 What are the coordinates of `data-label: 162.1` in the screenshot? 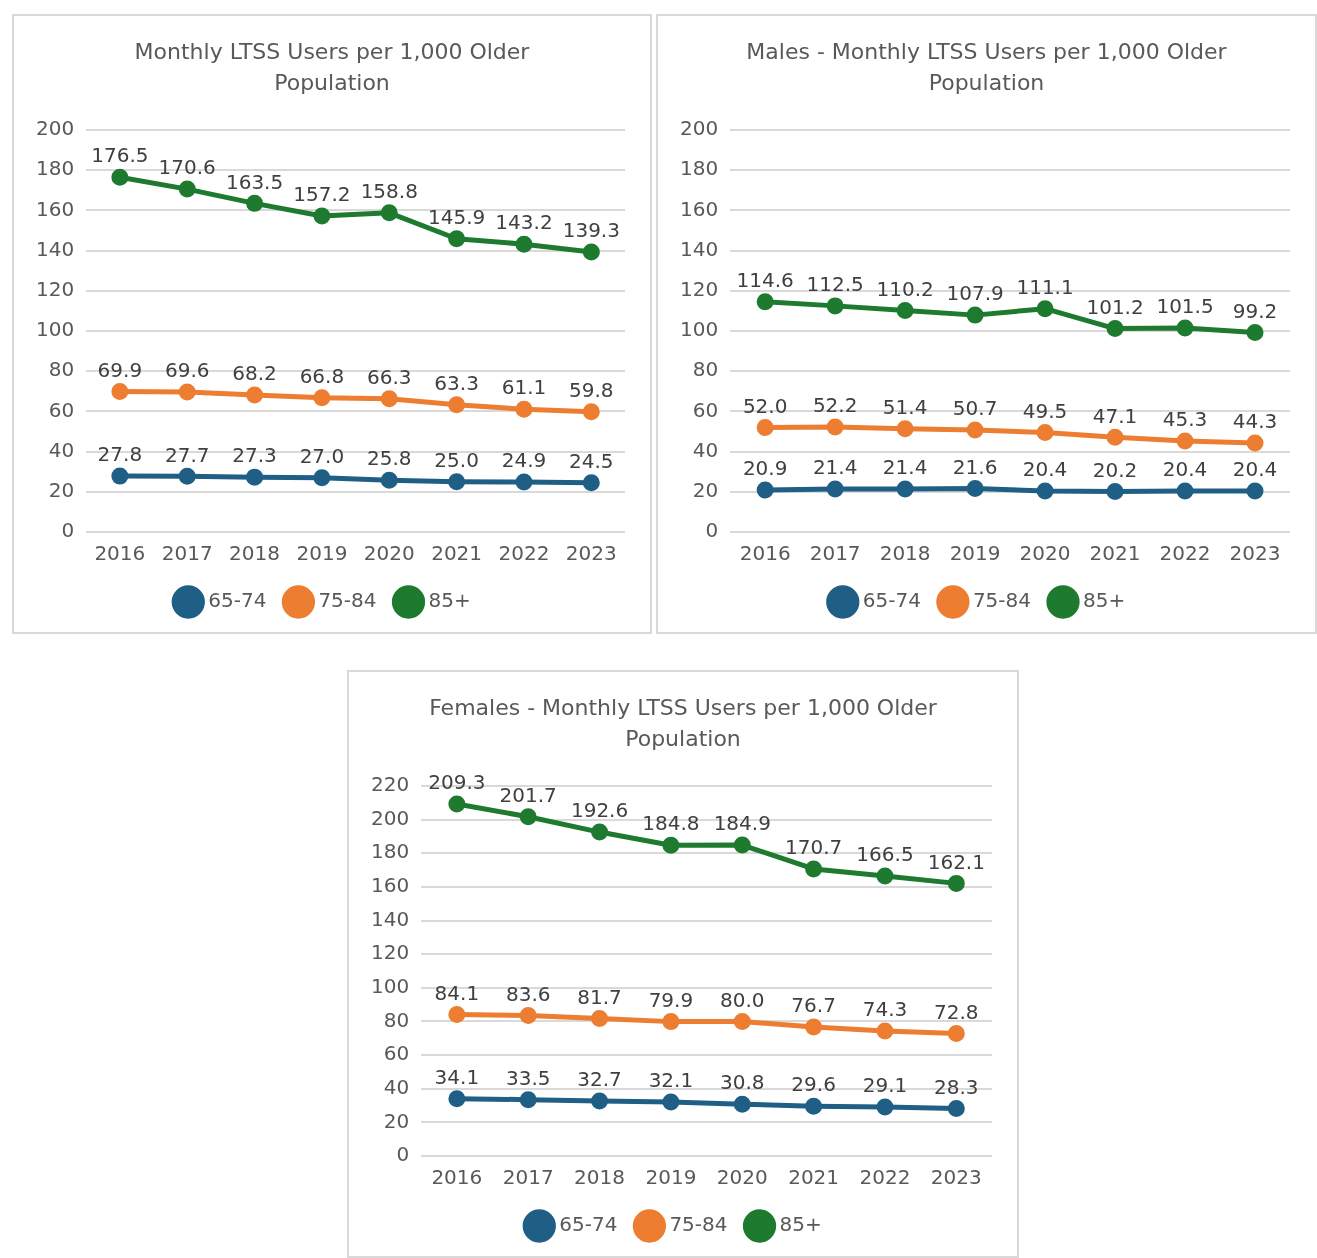 It's located at (956, 861).